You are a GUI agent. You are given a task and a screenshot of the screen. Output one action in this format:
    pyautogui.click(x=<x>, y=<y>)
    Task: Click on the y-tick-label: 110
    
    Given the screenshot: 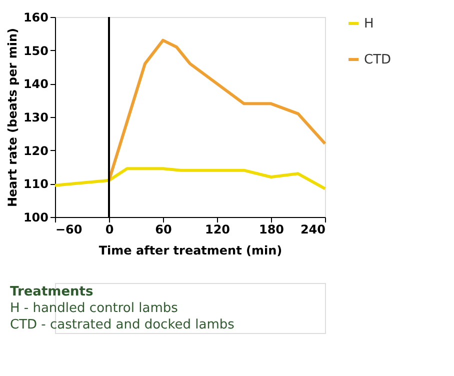 What is the action you would take?
    pyautogui.click(x=35, y=184)
    